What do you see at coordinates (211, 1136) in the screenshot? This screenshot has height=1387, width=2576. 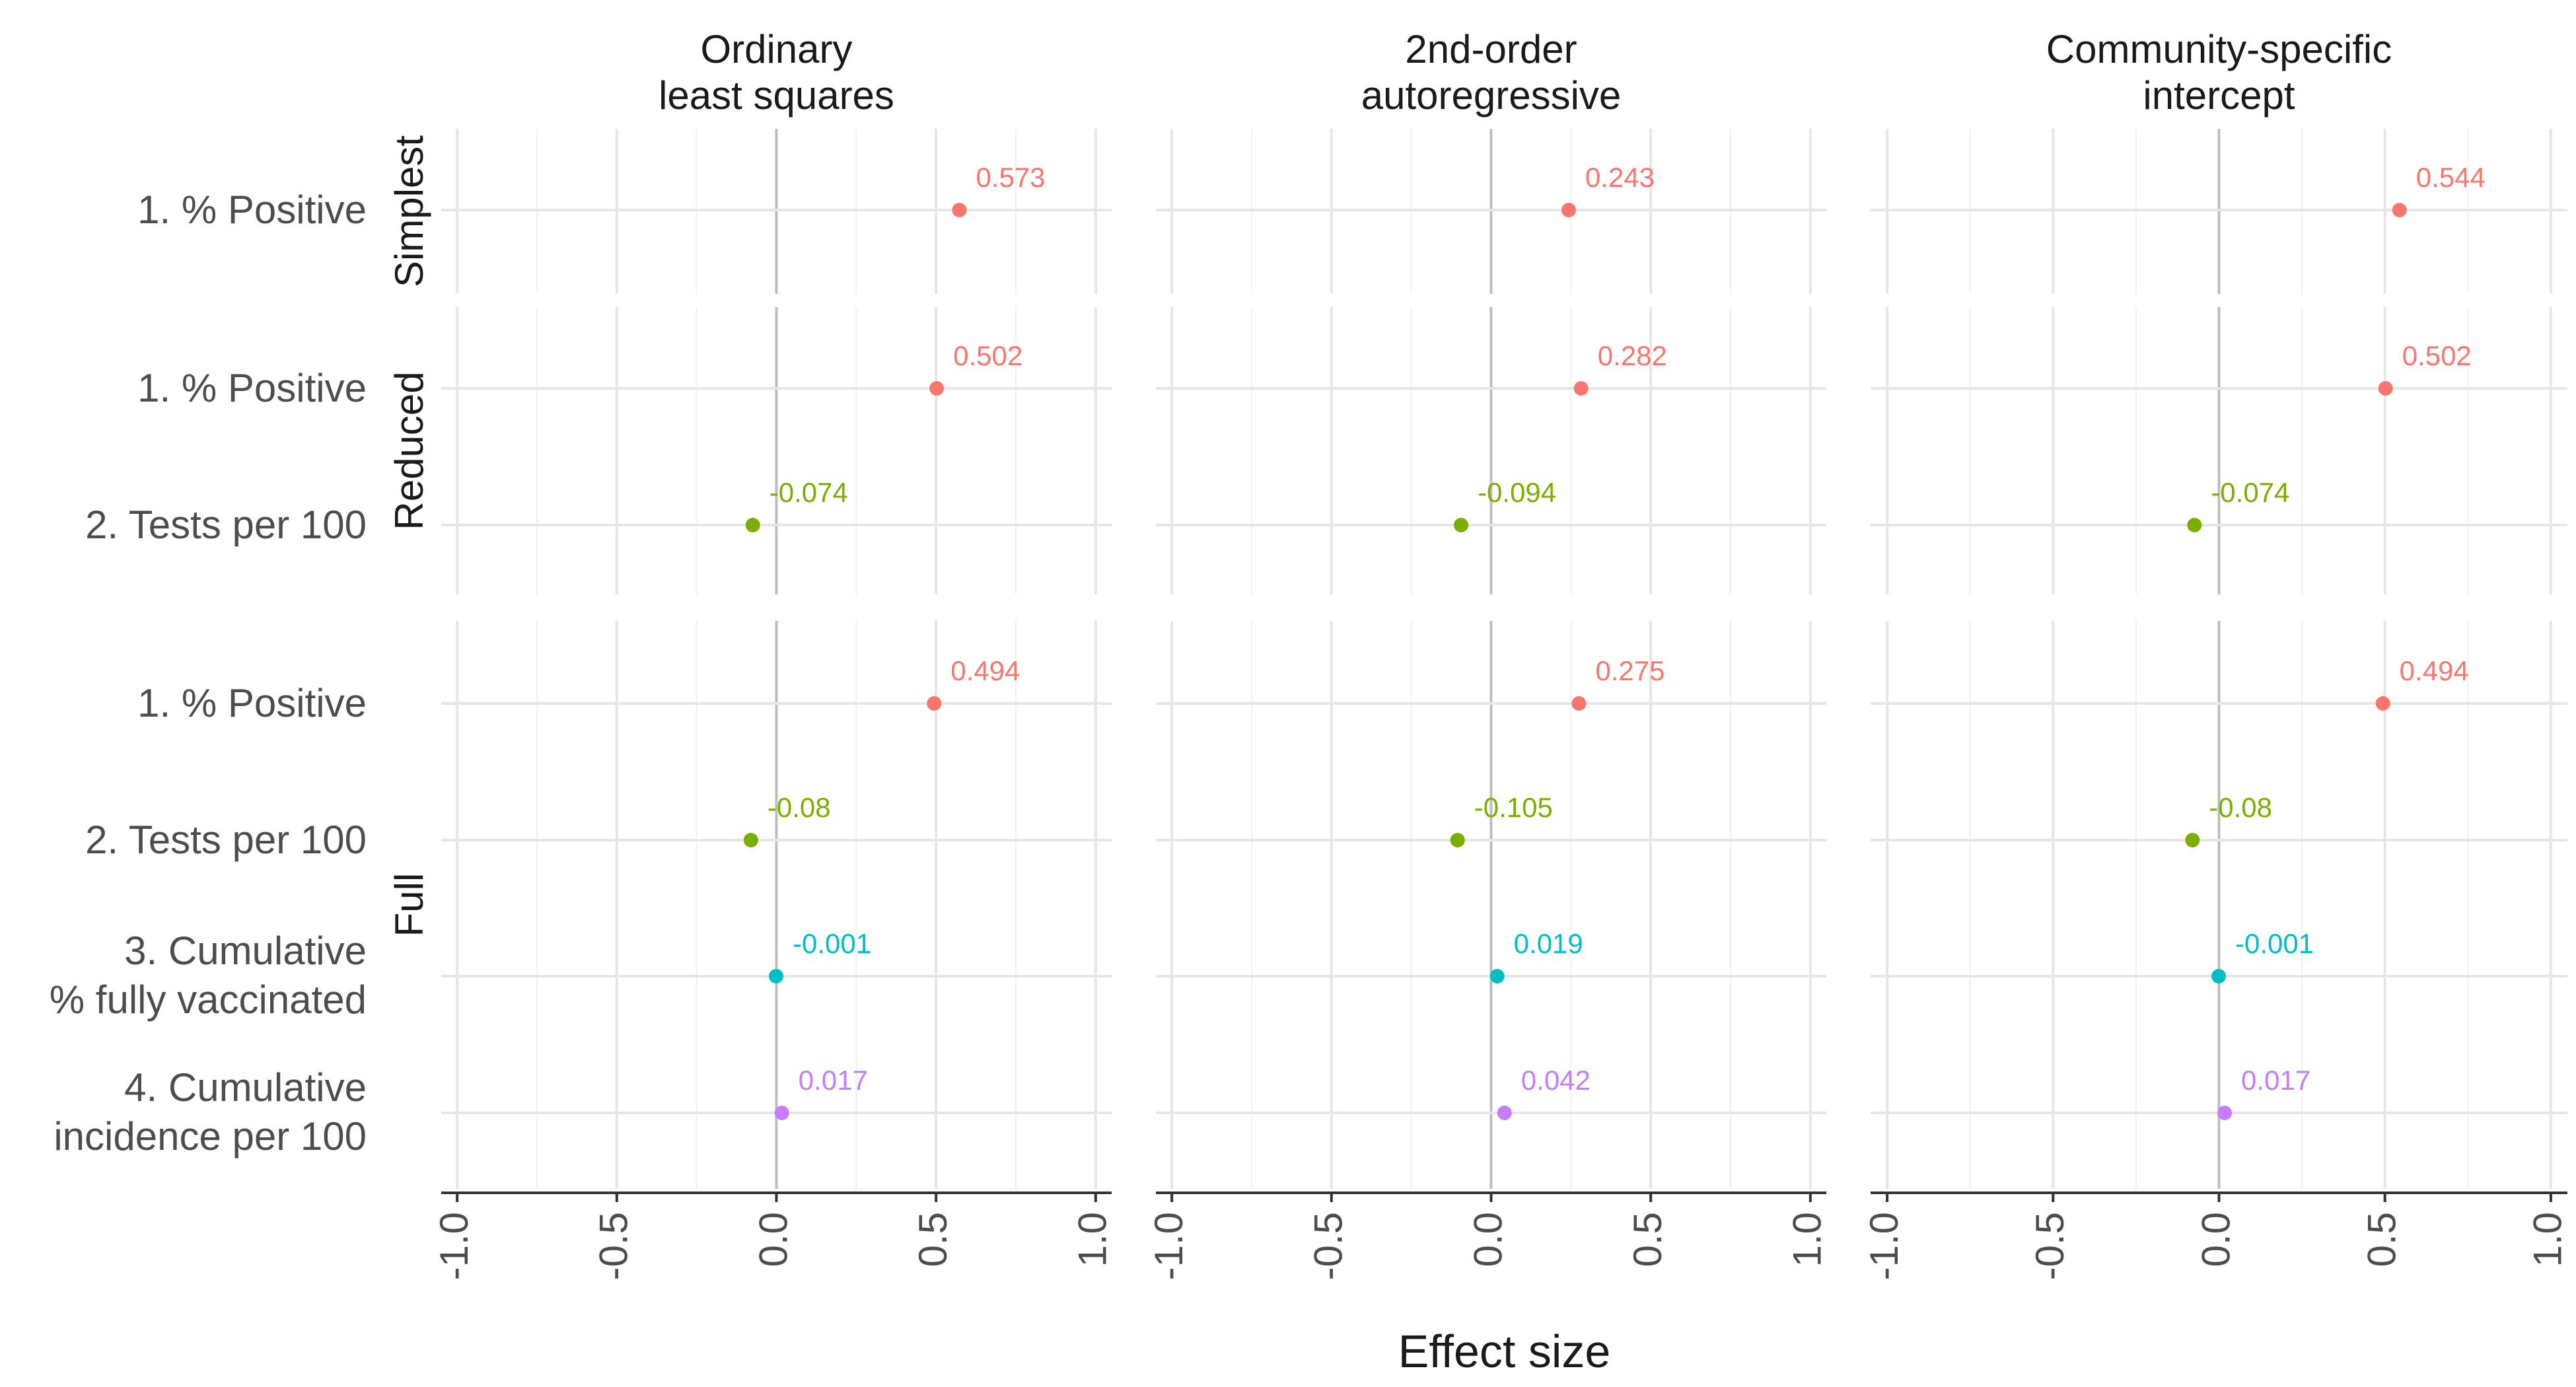 I see `y-tick-label-line2: incidence per 100` at bounding box center [211, 1136].